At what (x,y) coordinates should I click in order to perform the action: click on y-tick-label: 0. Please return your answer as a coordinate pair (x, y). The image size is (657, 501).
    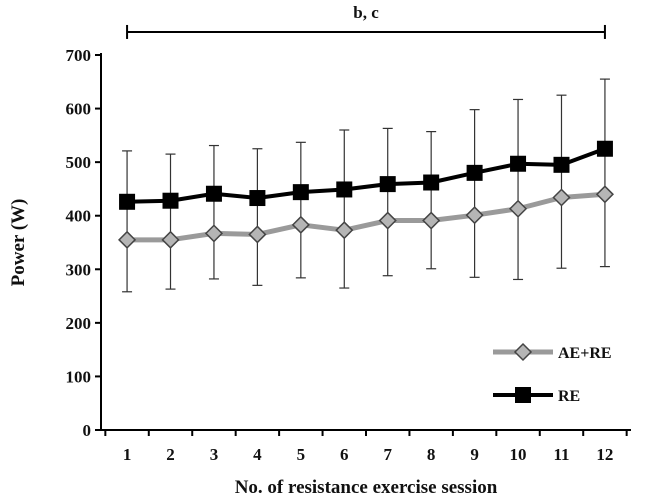
    Looking at the image, I should click on (87, 430).